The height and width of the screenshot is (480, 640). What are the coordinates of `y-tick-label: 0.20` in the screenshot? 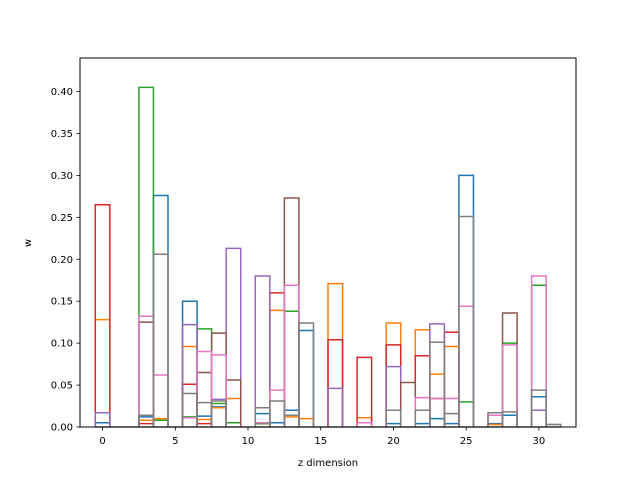 It's located at (62, 260).